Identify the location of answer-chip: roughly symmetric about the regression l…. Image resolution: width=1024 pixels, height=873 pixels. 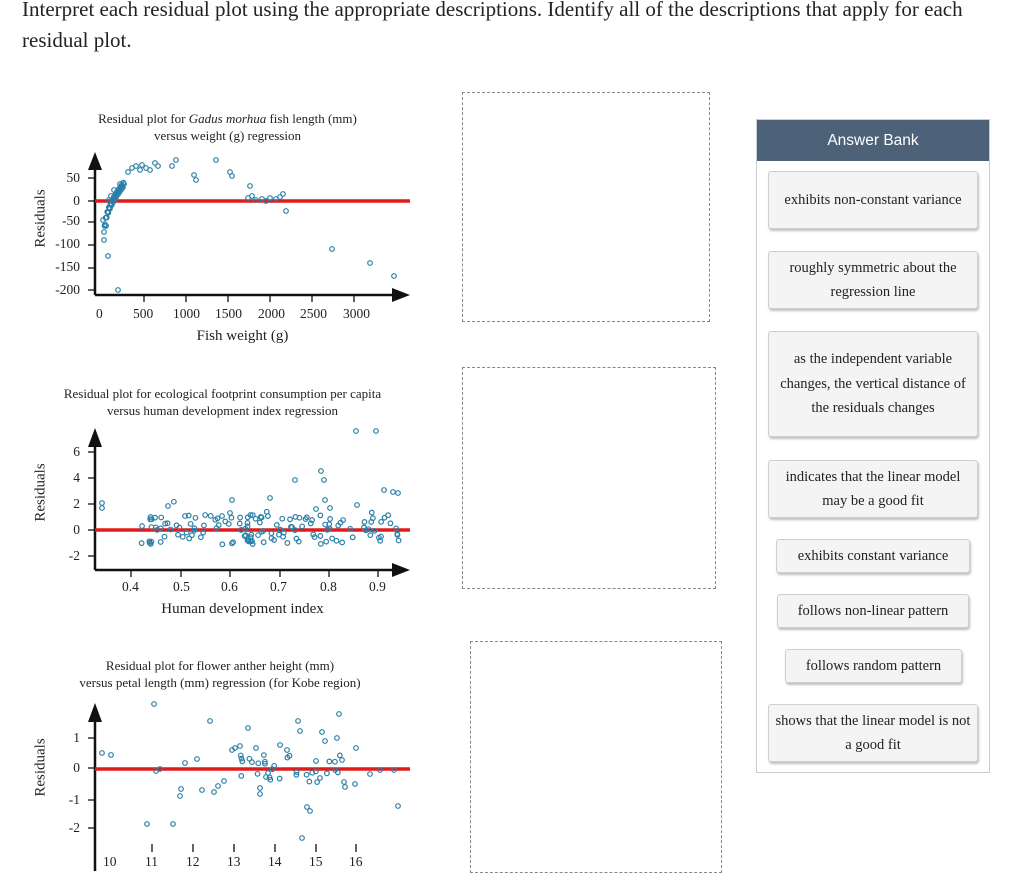
(873, 280).